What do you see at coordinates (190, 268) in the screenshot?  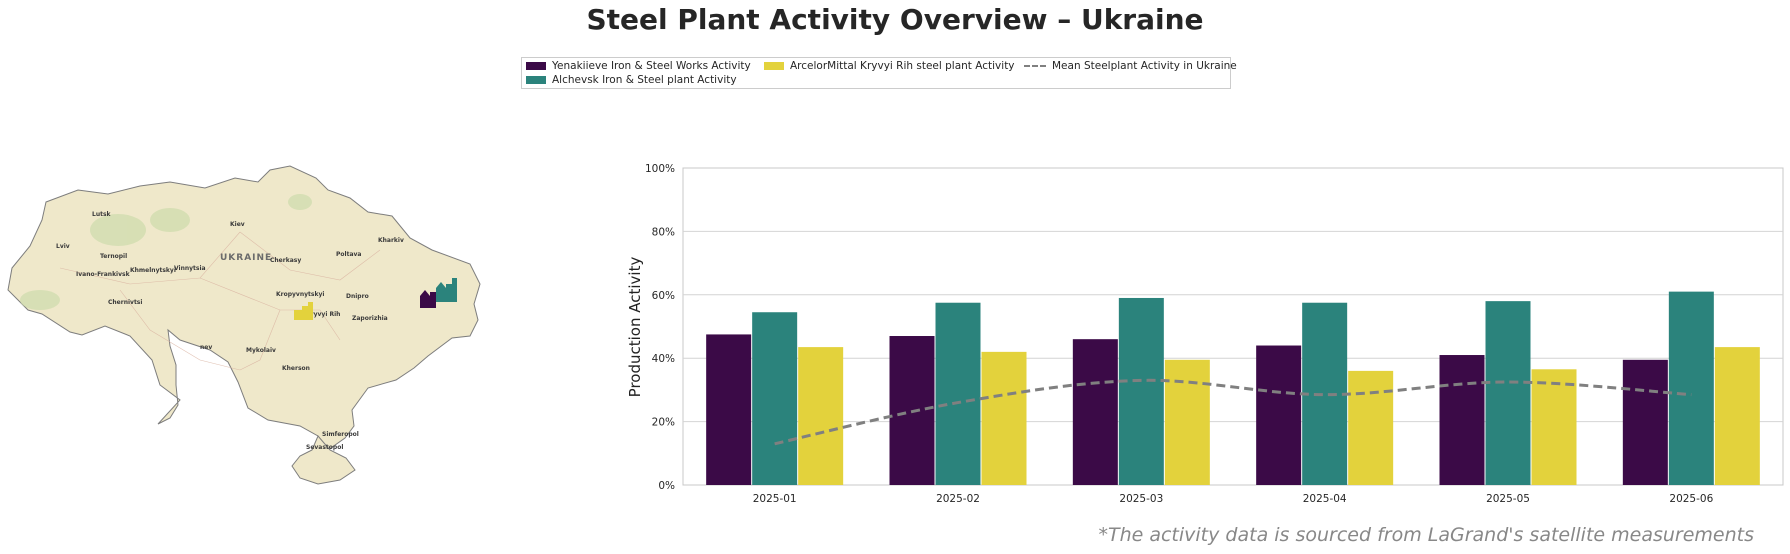 I see `map-city-label: Vinnytsia` at bounding box center [190, 268].